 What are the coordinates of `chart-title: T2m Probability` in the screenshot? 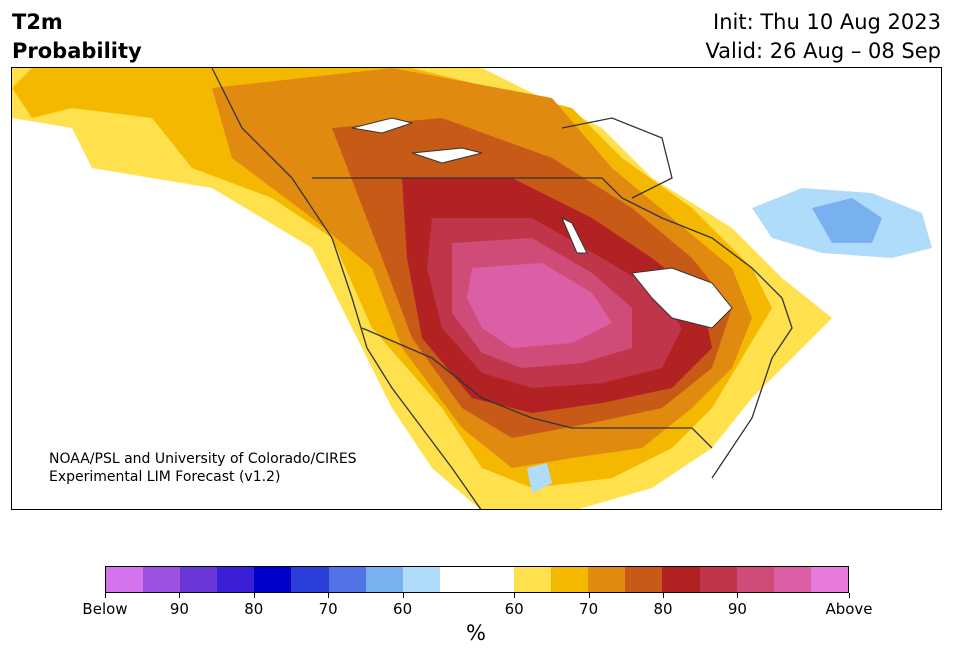 It's located at (77, 37).